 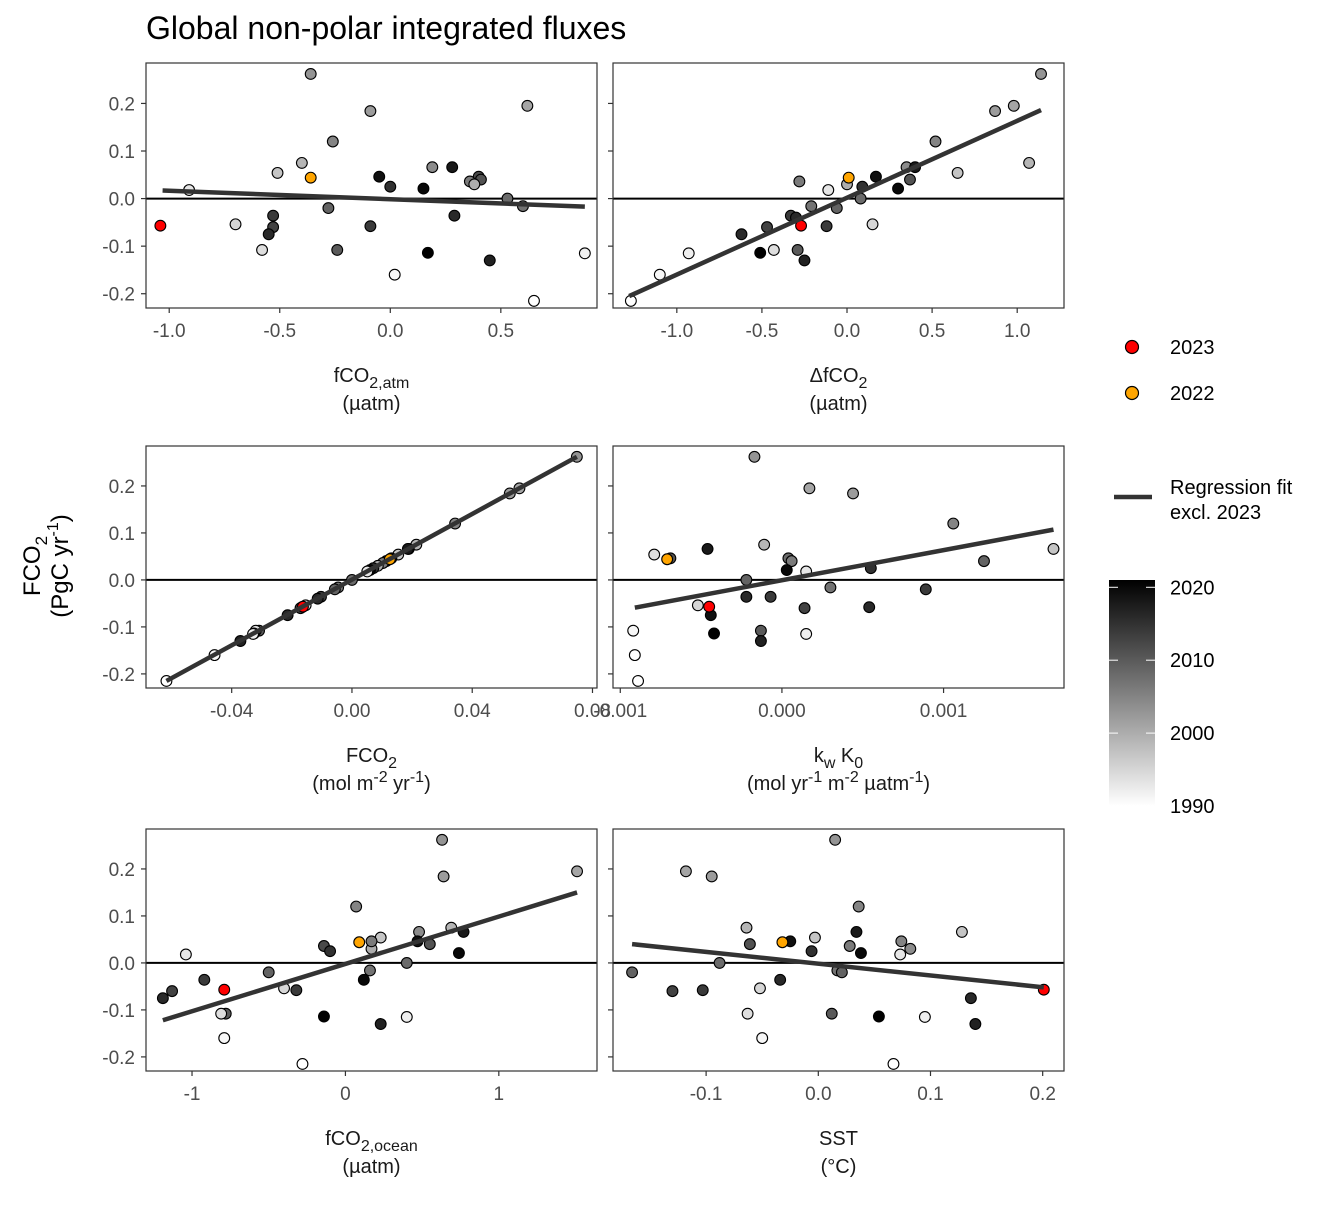 What do you see at coordinates (501, 331) in the screenshot?
I see `x-tick-label: 0.5` at bounding box center [501, 331].